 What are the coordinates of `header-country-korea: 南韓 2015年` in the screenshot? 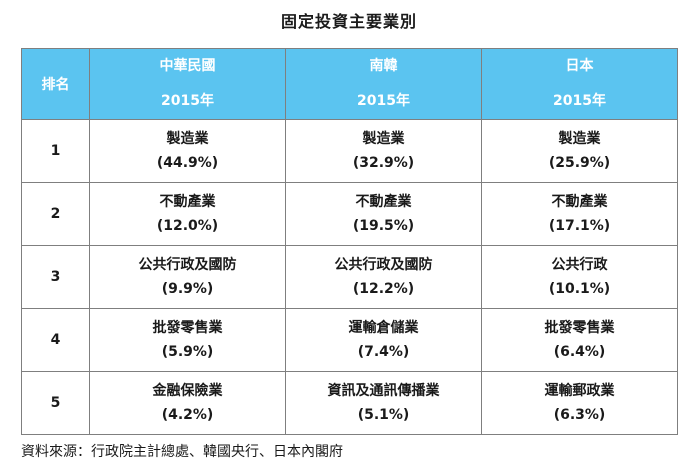 It's located at (383, 84).